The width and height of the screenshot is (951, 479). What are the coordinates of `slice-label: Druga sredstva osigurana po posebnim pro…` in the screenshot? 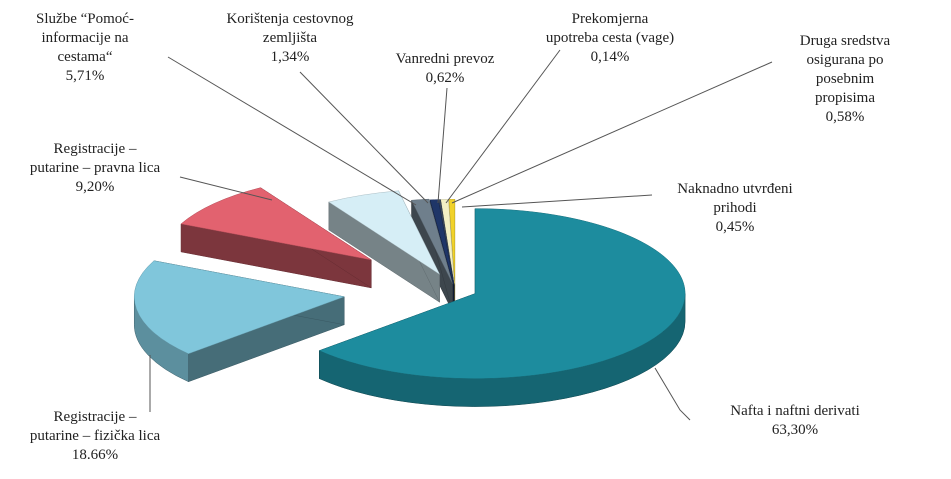 It's located at (845, 79).